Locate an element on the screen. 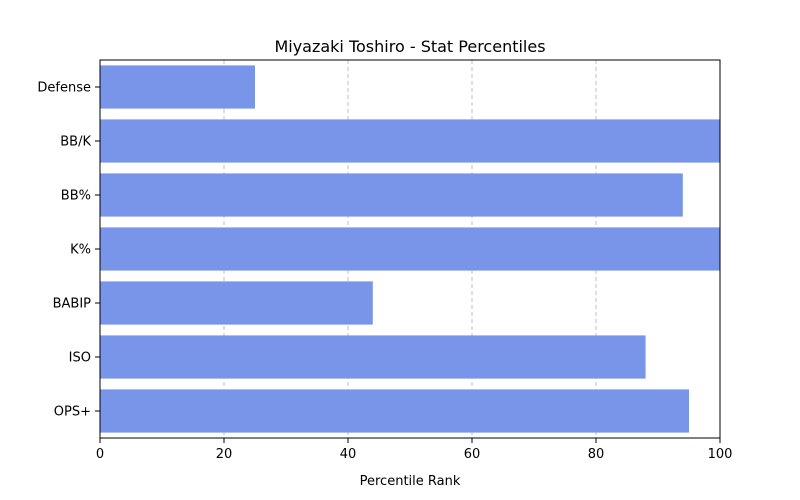 This screenshot has height=500, width=800. x-tick-label: 0 is located at coordinates (100, 454).